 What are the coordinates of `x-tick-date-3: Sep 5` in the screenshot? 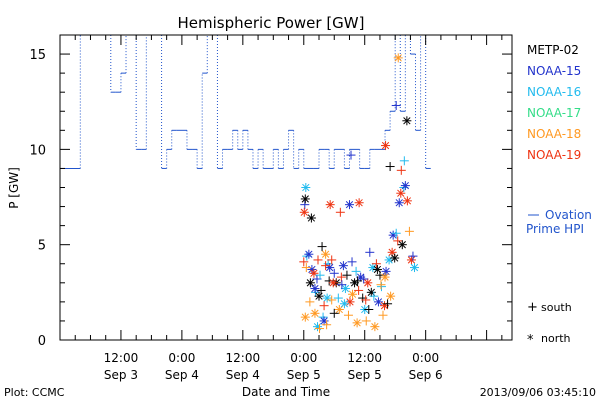 It's located at (304, 375).